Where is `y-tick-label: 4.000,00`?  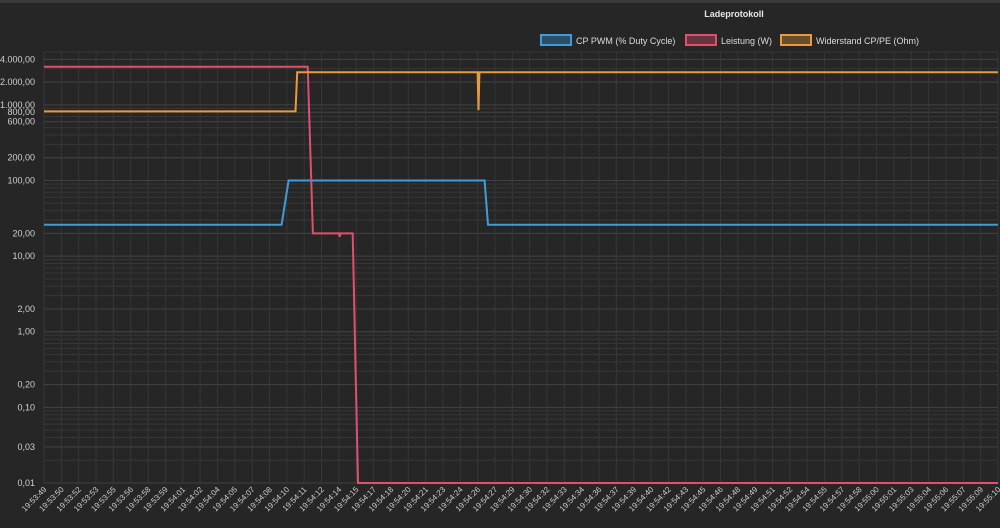
y-tick-label: 4.000,00 is located at coordinates (17, 59).